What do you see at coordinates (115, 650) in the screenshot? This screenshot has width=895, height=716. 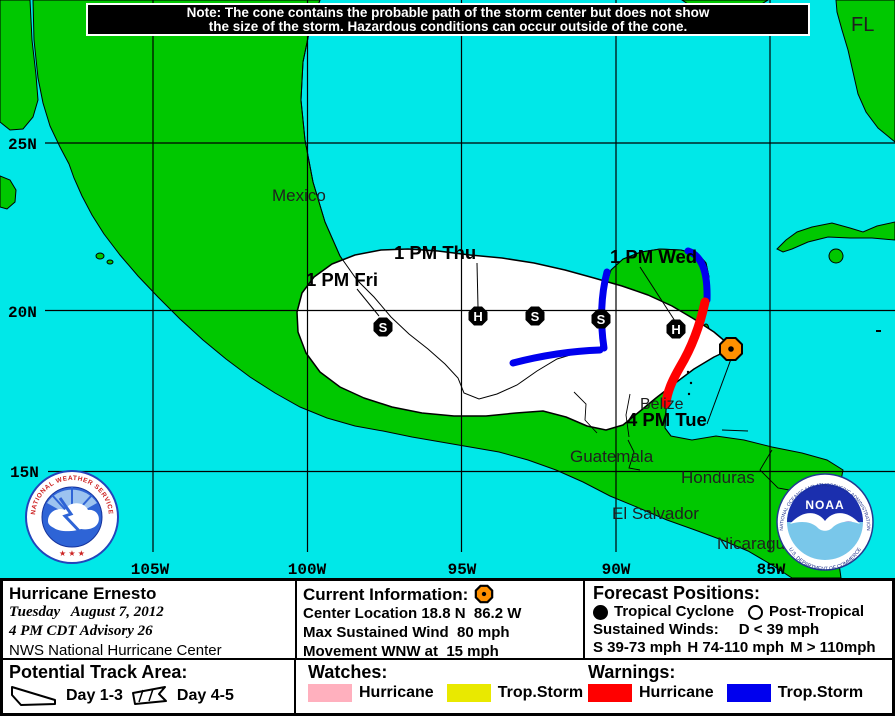 I see `agency-name: NWS National Hurricane Center` at bounding box center [115, 650].